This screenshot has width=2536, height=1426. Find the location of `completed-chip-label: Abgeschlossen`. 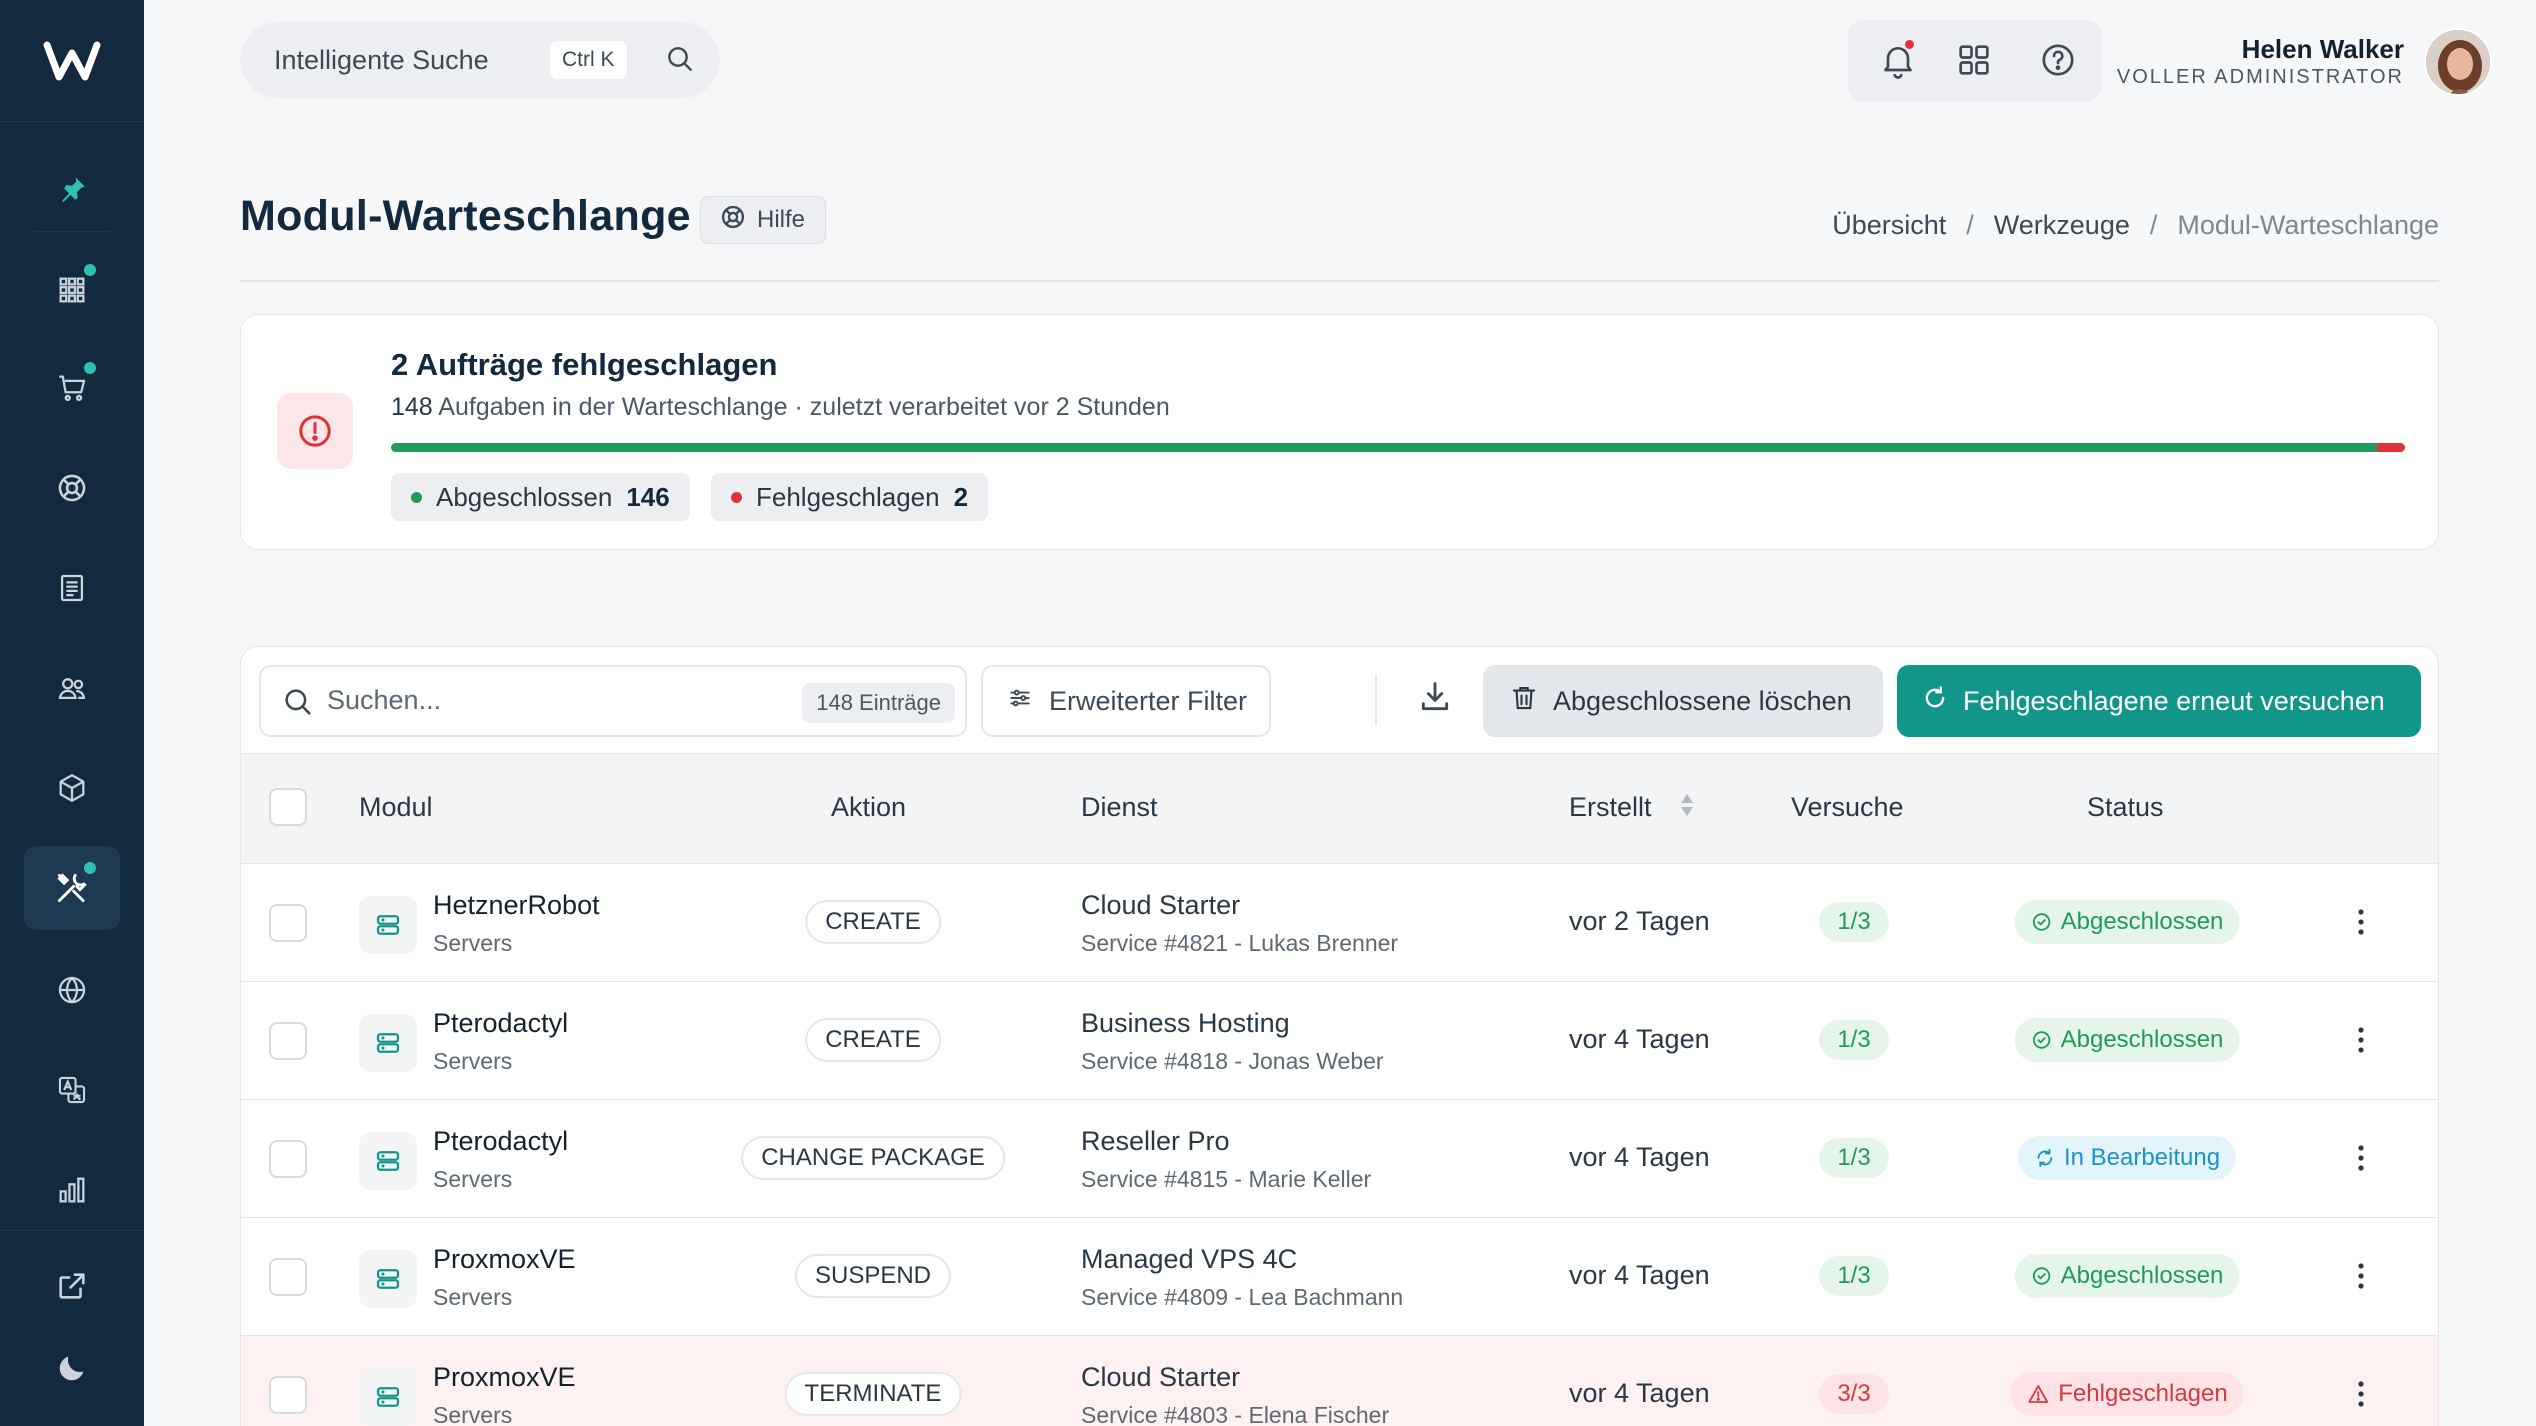

completed-chip-label: Abgeschlossen is located at coordinates (524, 496).